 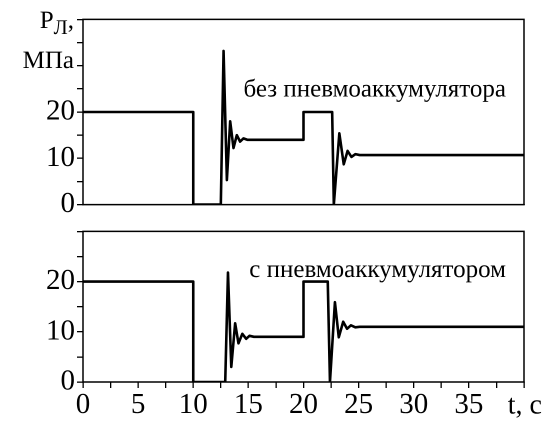 What do you see at coordinates (374, 88) in the screenshot?
I see `series-label: без пневмоаккумулятора` at bounding box center [374, 88].